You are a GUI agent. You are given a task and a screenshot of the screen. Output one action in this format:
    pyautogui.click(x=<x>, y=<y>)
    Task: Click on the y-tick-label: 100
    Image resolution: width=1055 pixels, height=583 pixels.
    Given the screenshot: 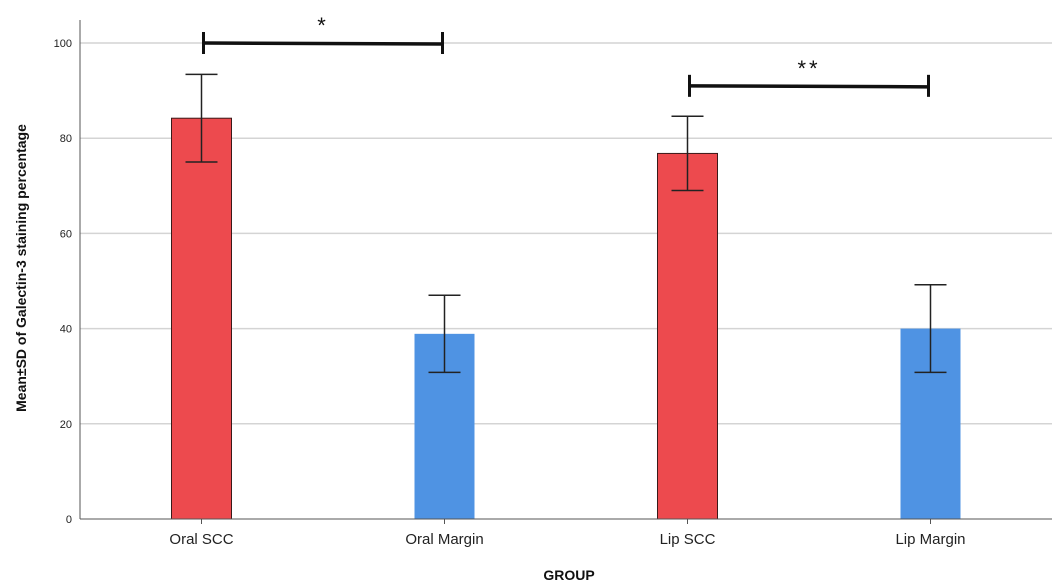 What is the action you would take?
    pyautogui.click(x=63, y=44)
    